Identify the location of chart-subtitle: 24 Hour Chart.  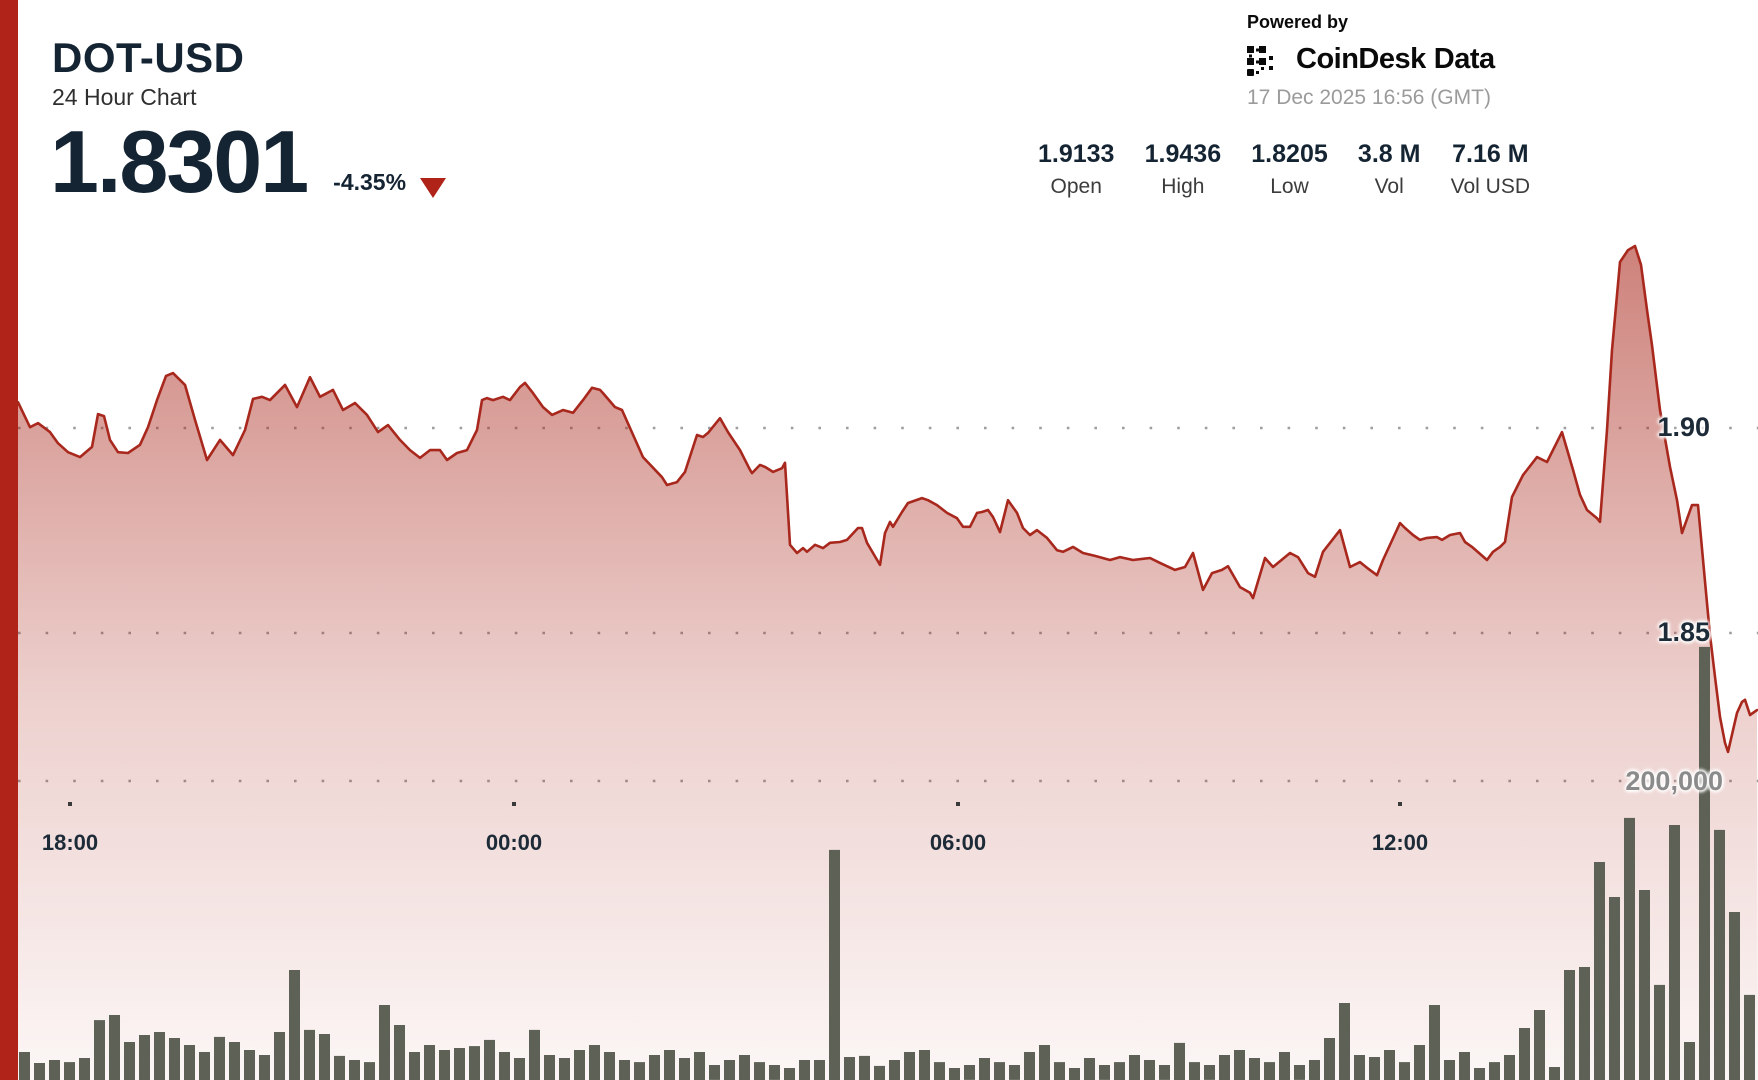
(124, 97).